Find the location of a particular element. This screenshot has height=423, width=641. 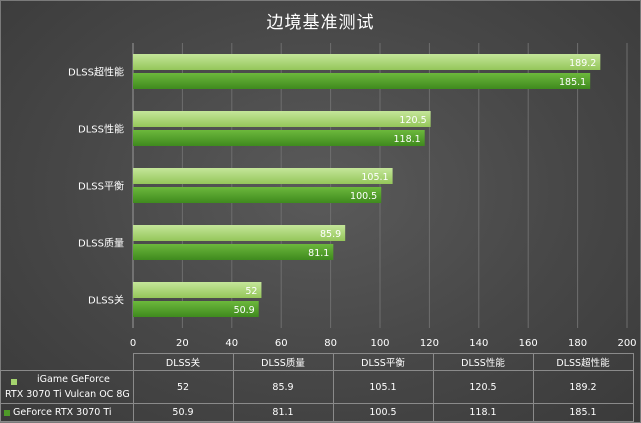

x-tick-label: 0 is located at coordinates (133, 343).